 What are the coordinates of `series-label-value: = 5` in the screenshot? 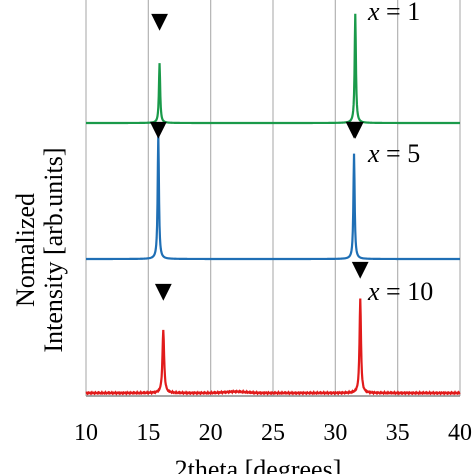 It's located at (400, 153).